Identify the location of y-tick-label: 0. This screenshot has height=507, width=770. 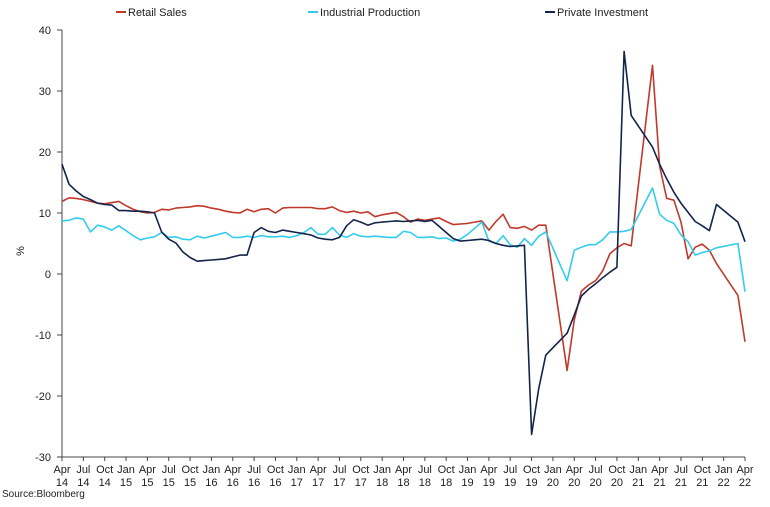
(48, 275).